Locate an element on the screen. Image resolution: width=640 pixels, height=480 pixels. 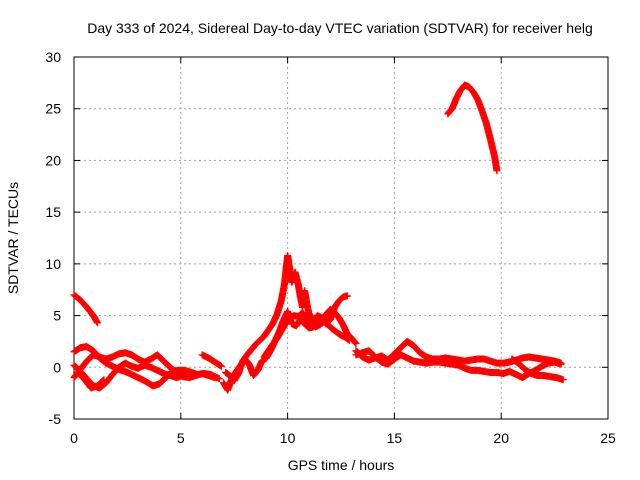
y-axis-label: SDTVAR / TECUs is located at coordinates (13, 238).